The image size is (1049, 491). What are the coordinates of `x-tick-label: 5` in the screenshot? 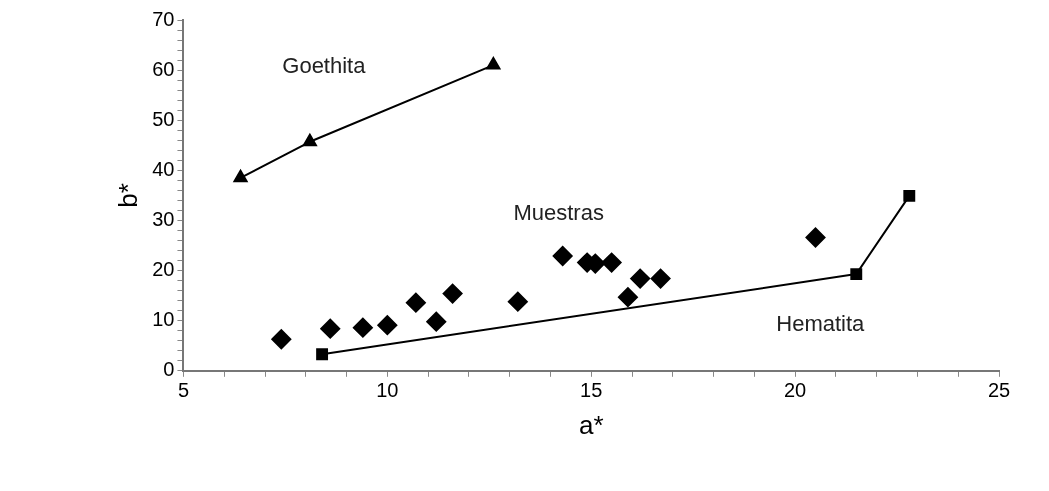 It's located at (183, 390).